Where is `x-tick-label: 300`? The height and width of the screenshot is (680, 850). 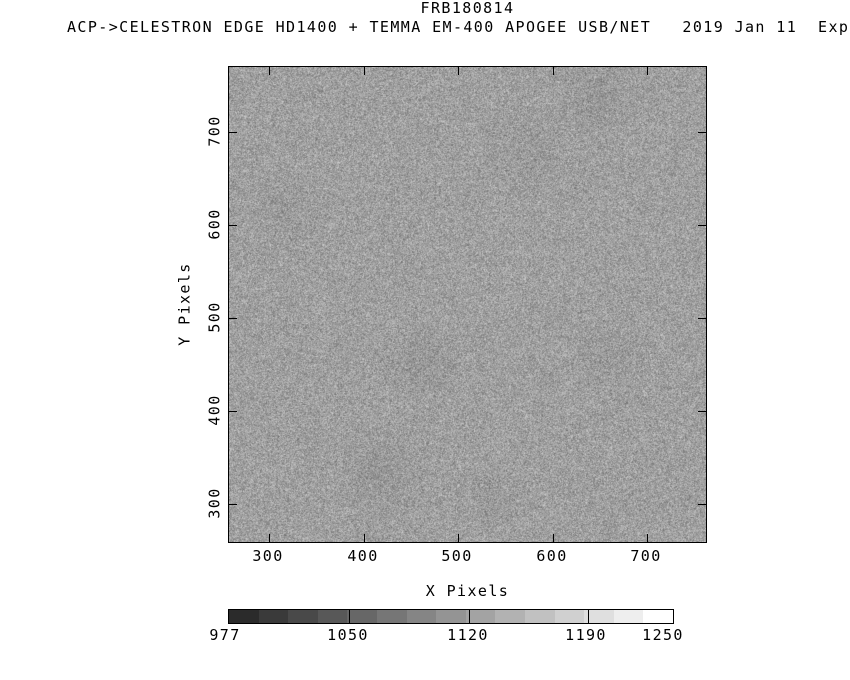
x-tick-label: 300 is located at coordinates (268, 556).